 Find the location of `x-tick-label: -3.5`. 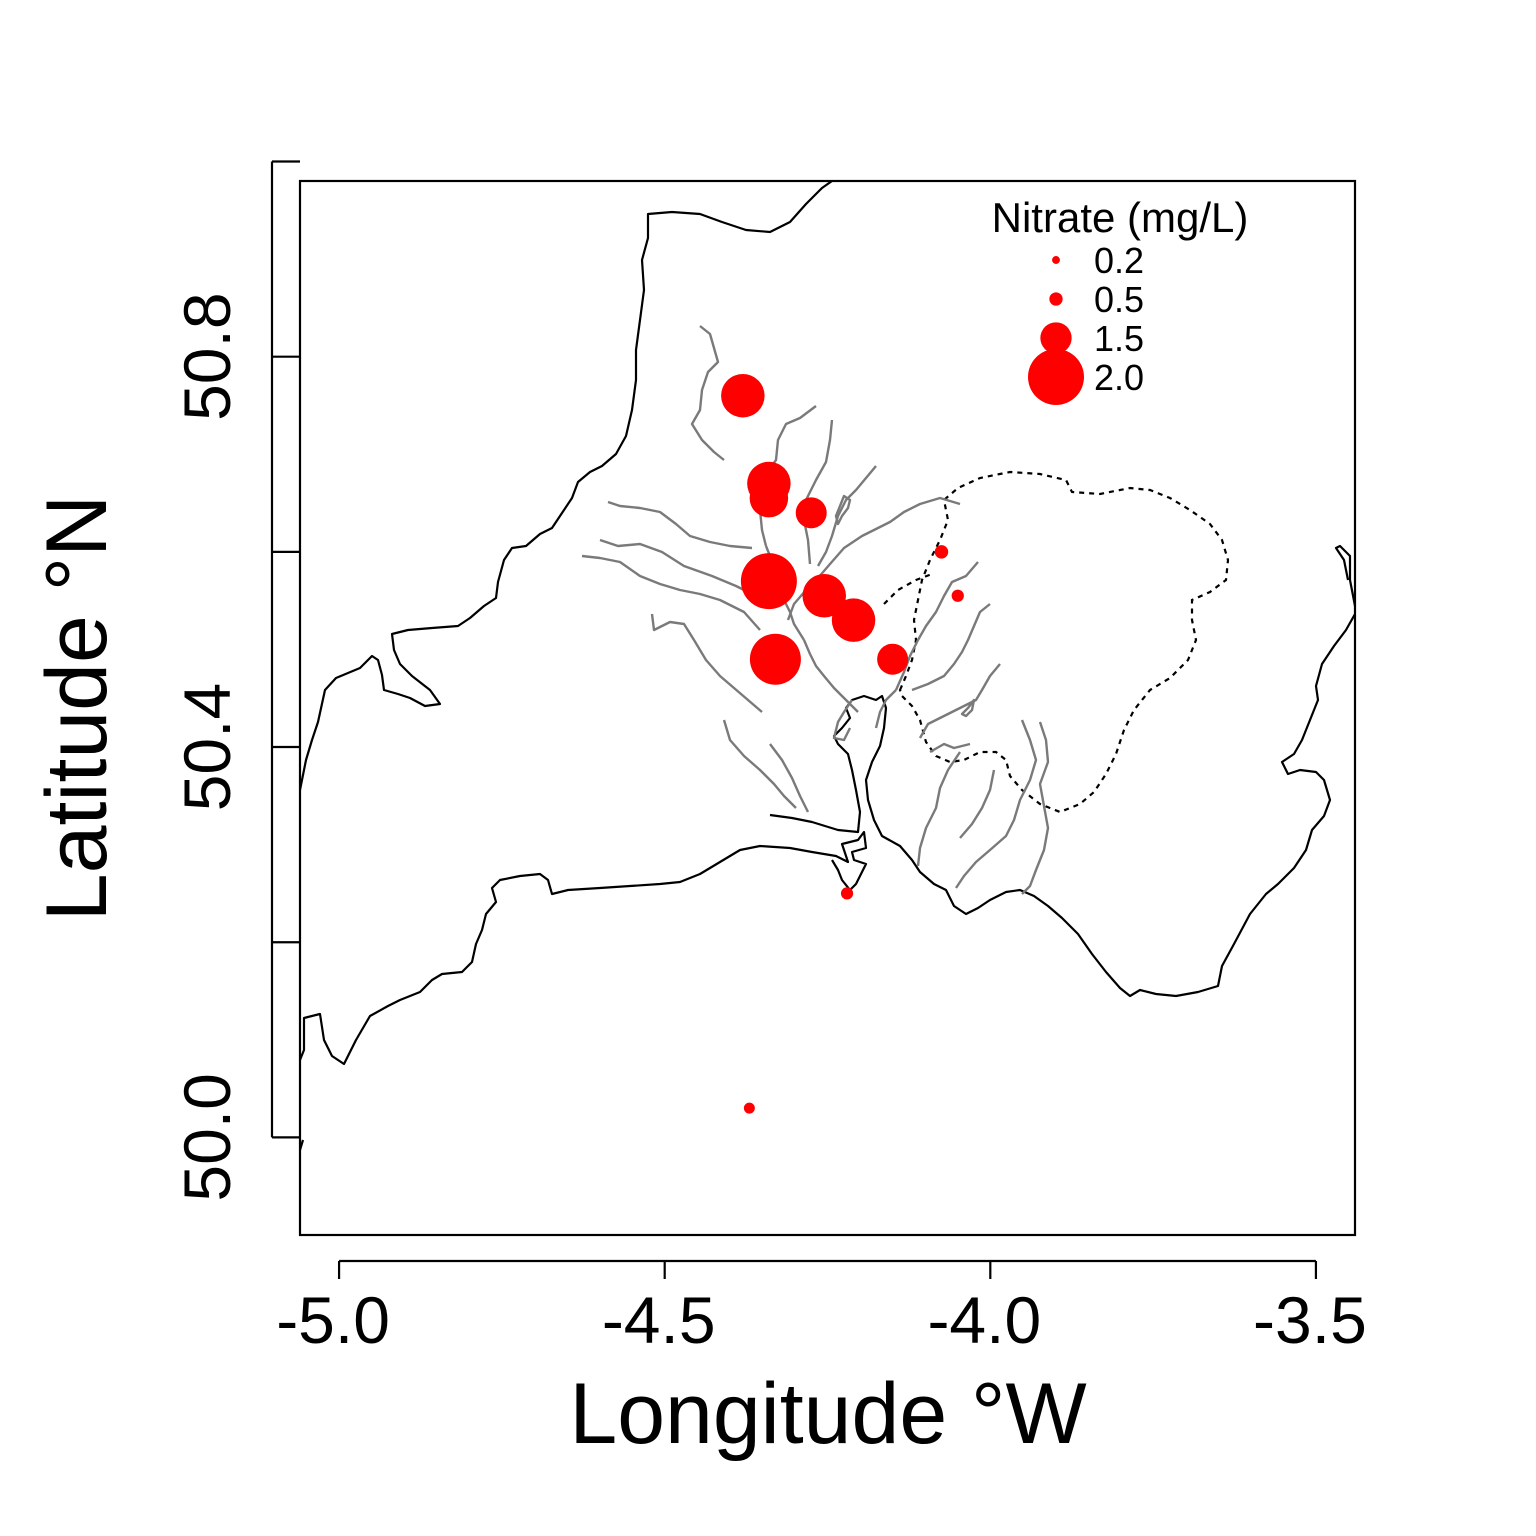

x-tick-label: -3.5 is located at coordinates (1310, 1320).